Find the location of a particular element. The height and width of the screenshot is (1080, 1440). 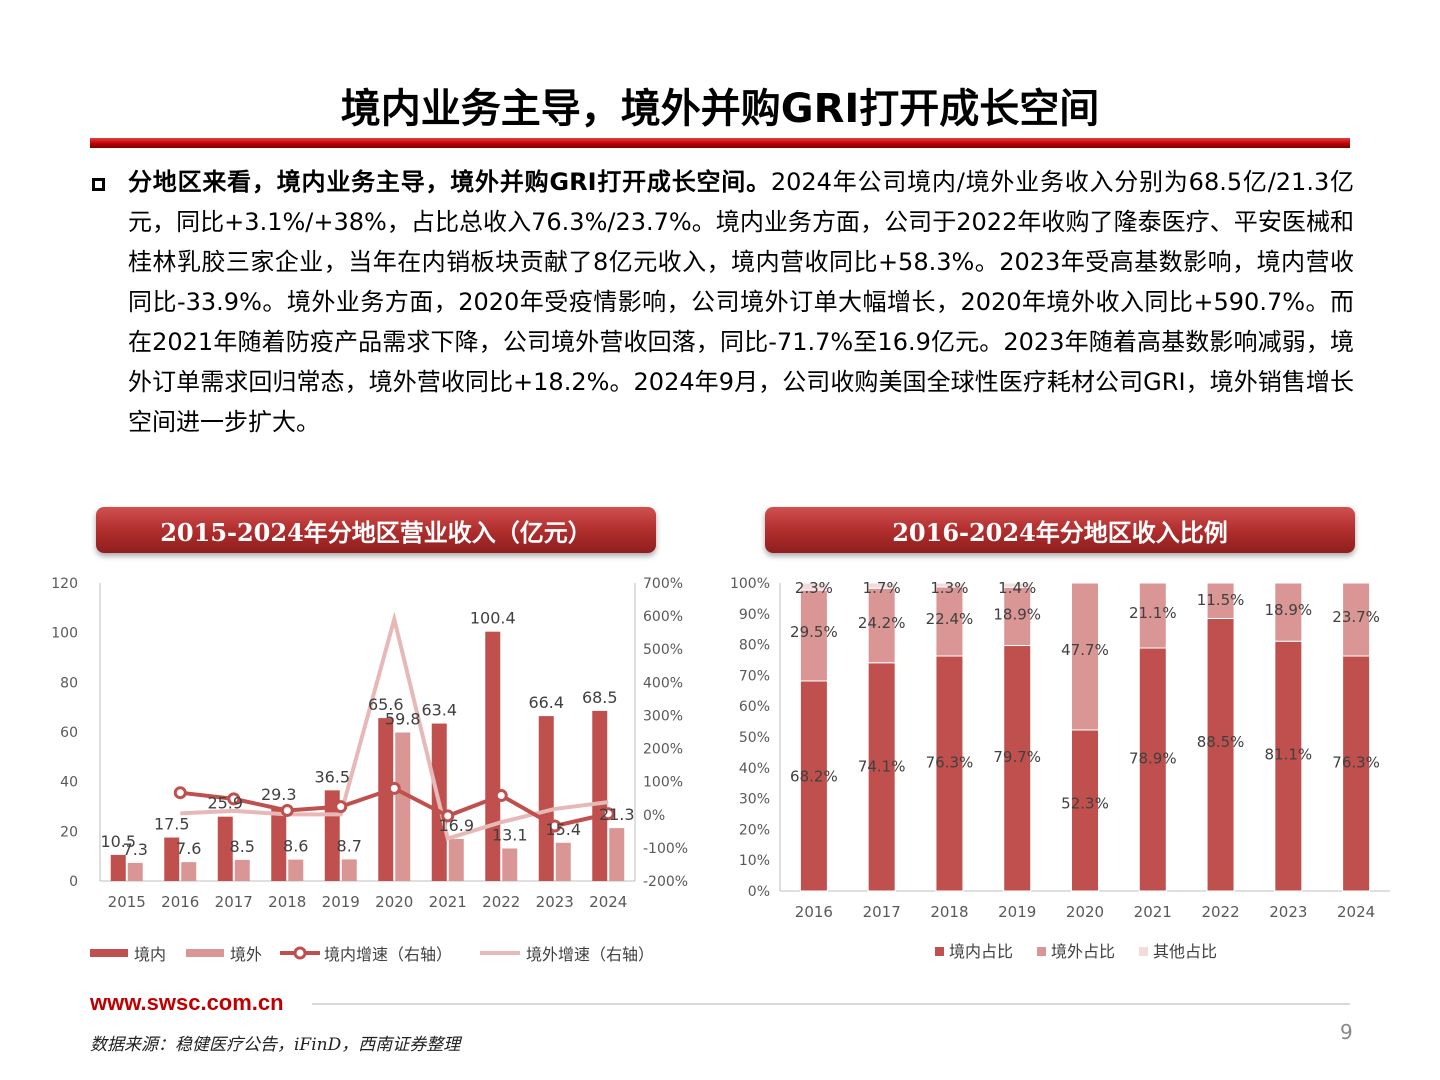

chart2-label-overseas: 29.5% is located at coordinates (814, 632).